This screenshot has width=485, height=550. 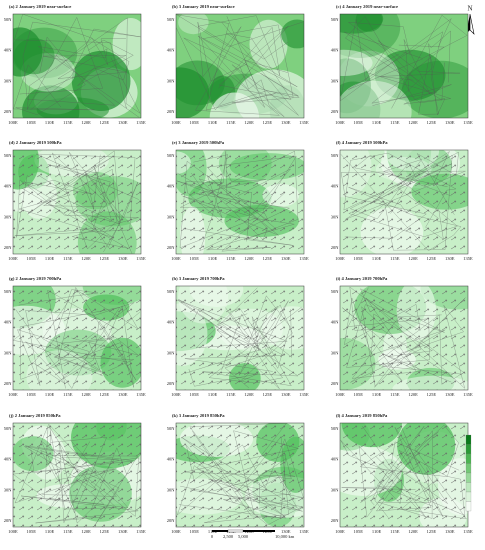 I want to click on panel-title: (g) 2 January 2019 700hPa, so click(x=35, y=278).